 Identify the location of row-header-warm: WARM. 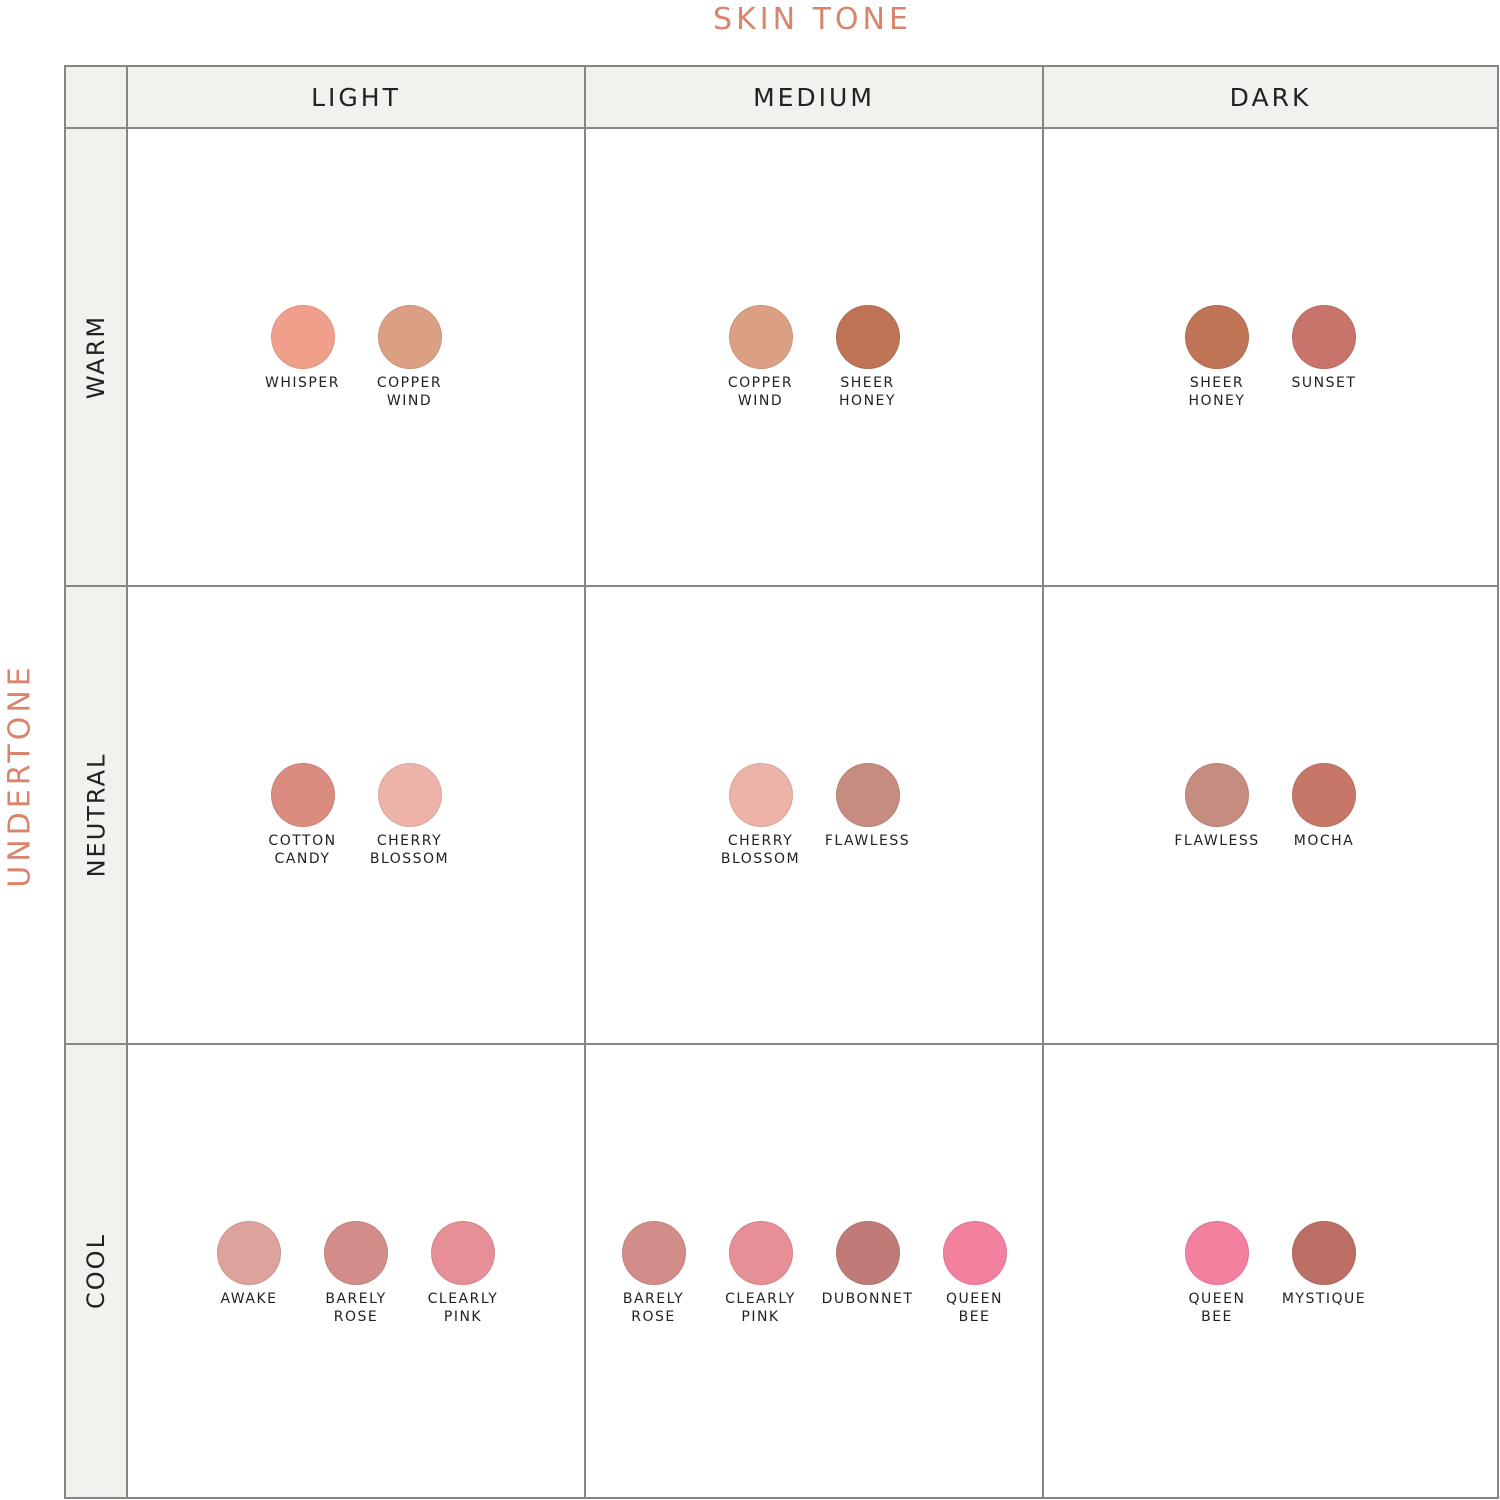
(96, 357).